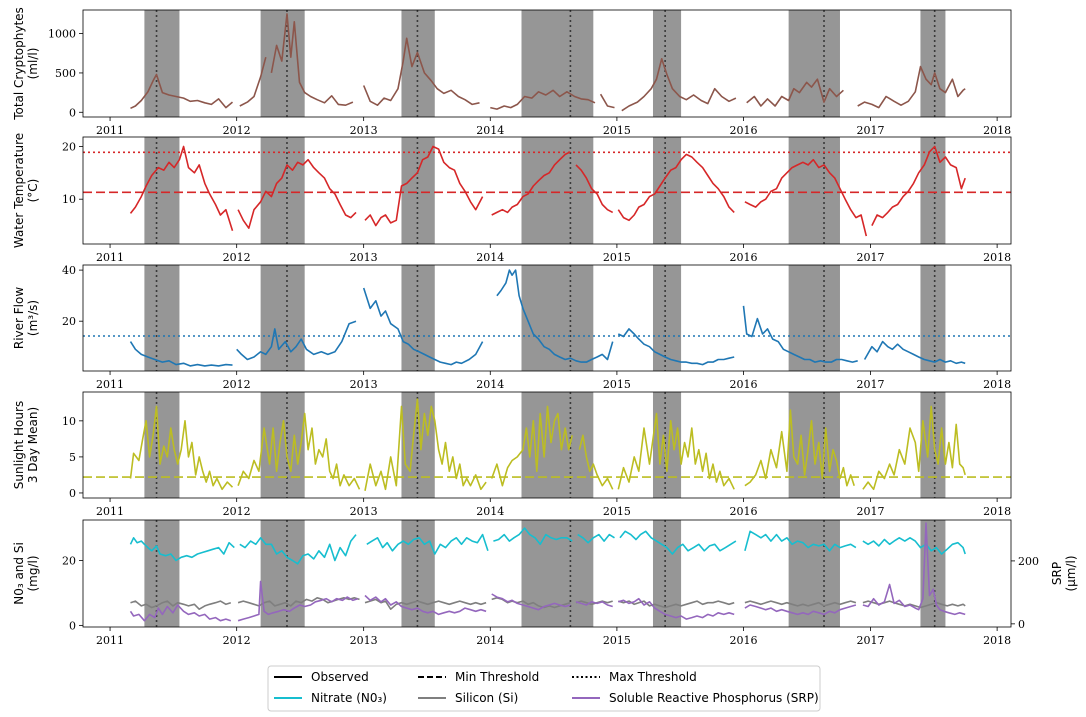  What do you see at coordinates (19, 573) in the screenshot?
I see `y-axis-label-line: N0₃ and Si` at bounding box center [19, 573].